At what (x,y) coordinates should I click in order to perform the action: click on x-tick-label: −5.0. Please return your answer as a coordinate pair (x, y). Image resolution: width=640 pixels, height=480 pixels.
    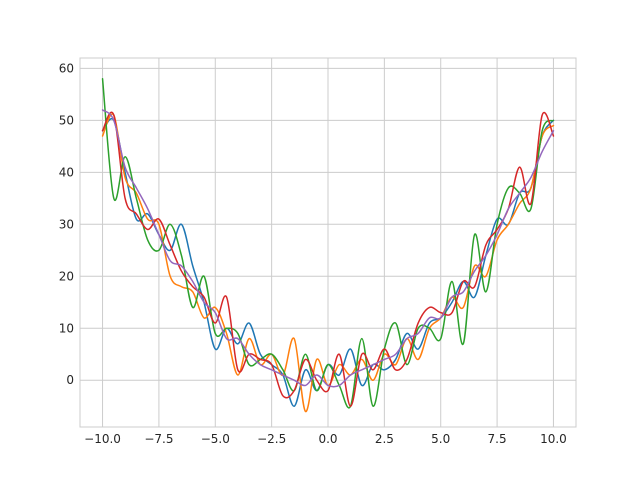
    Looking at the image, I should click on (215, 439).